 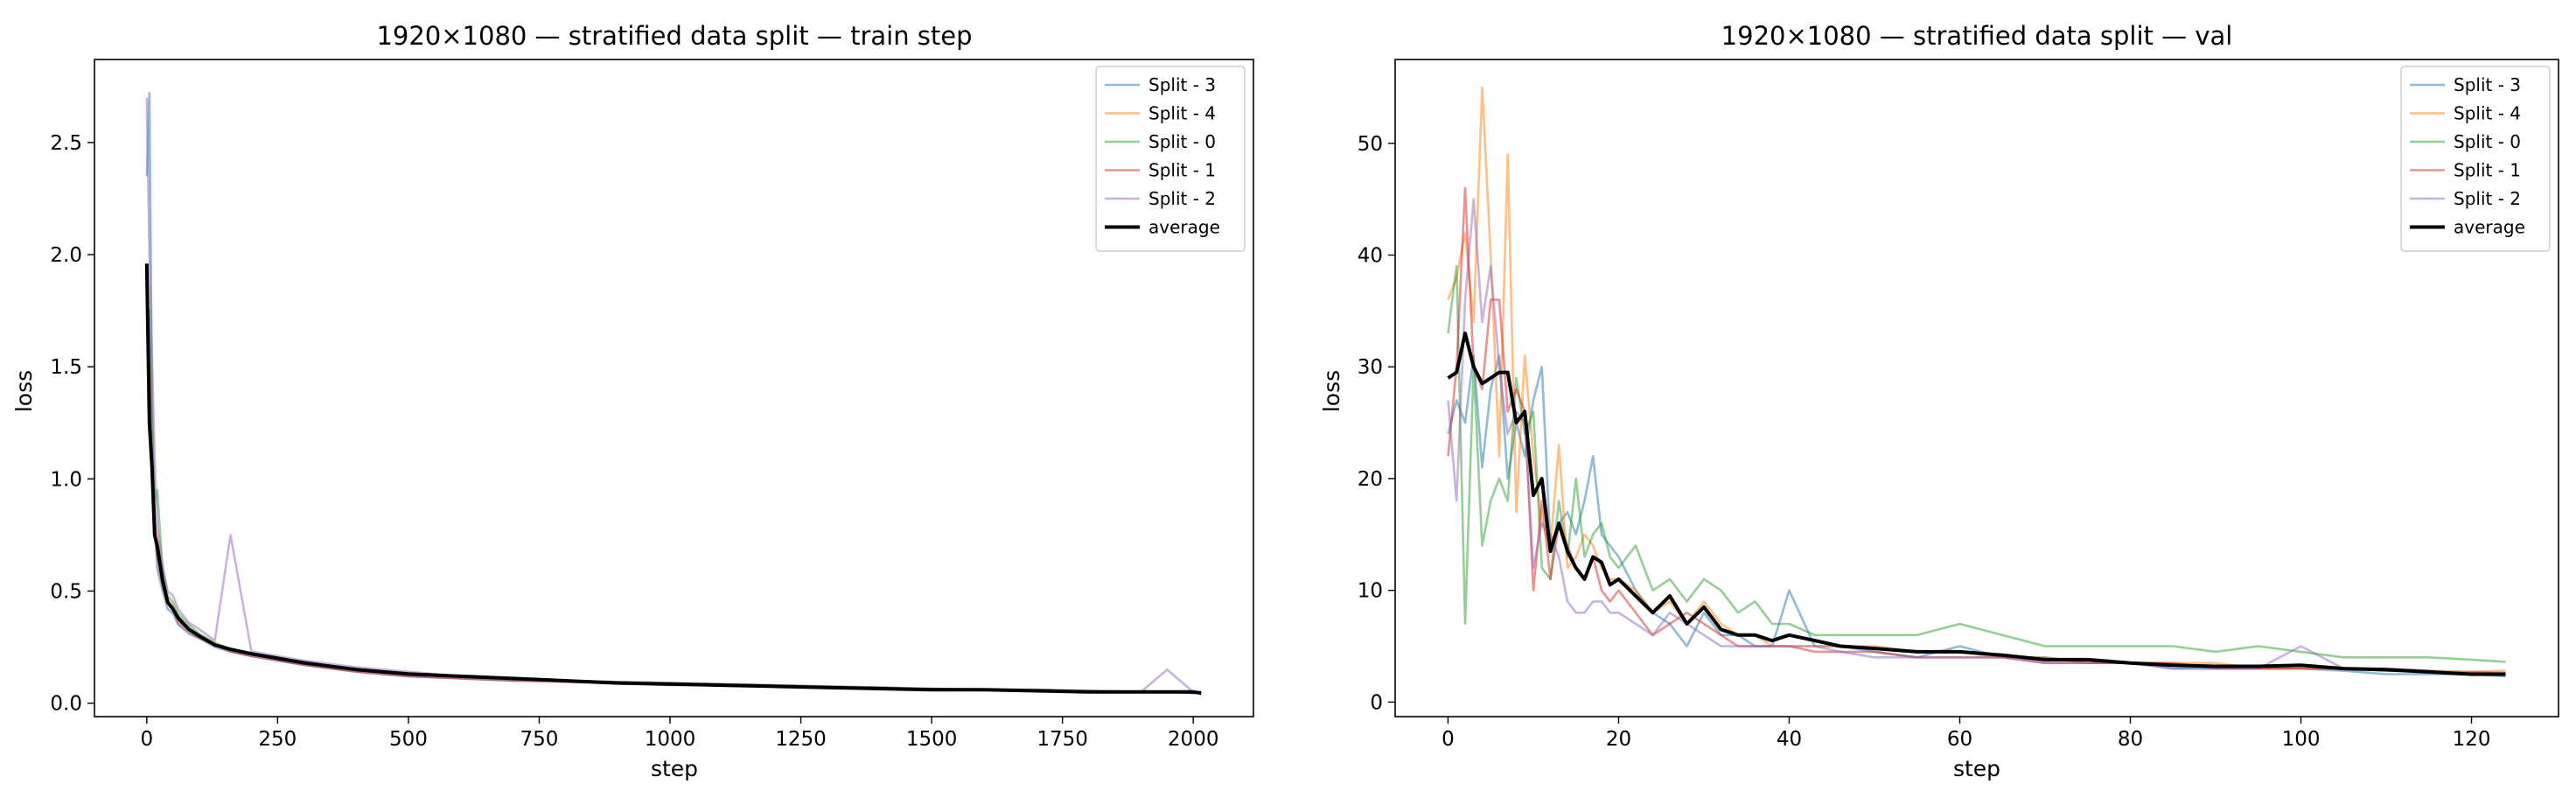 I want to click on y-tick-label: 1.5, so click(x=66, y=367).